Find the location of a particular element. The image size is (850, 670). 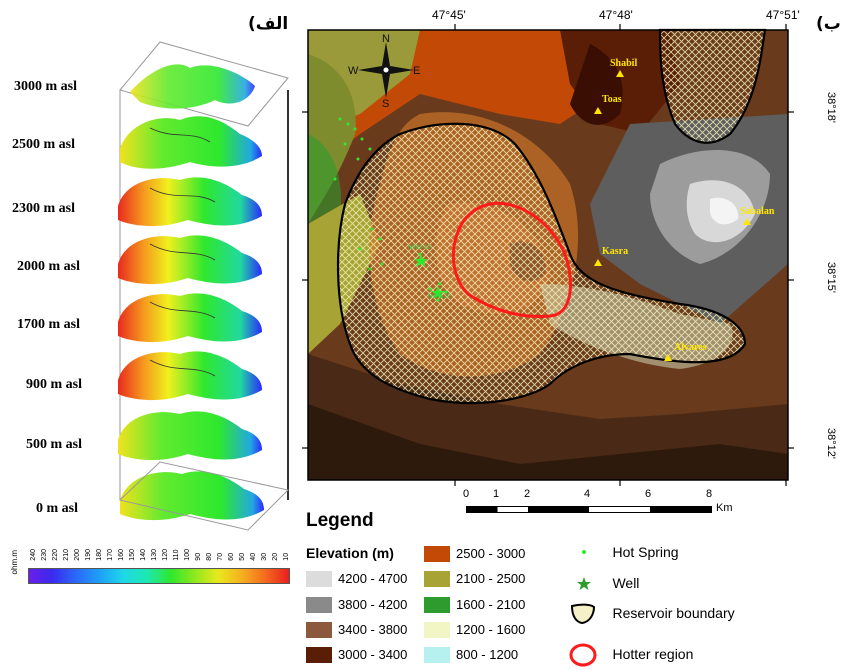

colorbar-tick: 240 is located at coordinates (33, 555).